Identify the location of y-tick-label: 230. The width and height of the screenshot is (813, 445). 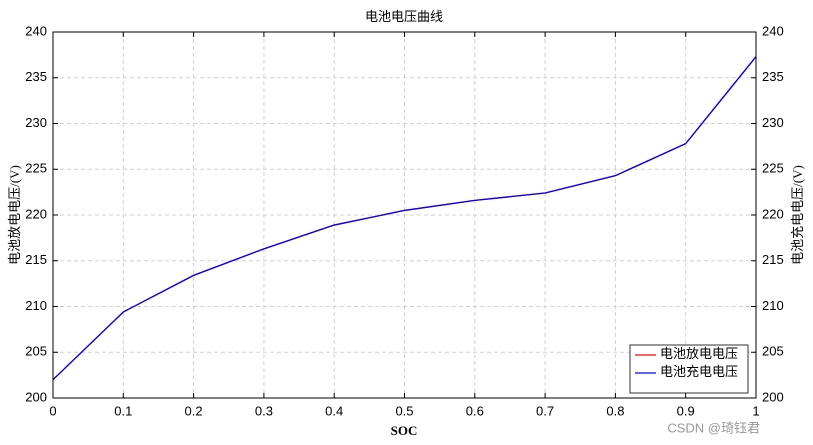
(36, 122).